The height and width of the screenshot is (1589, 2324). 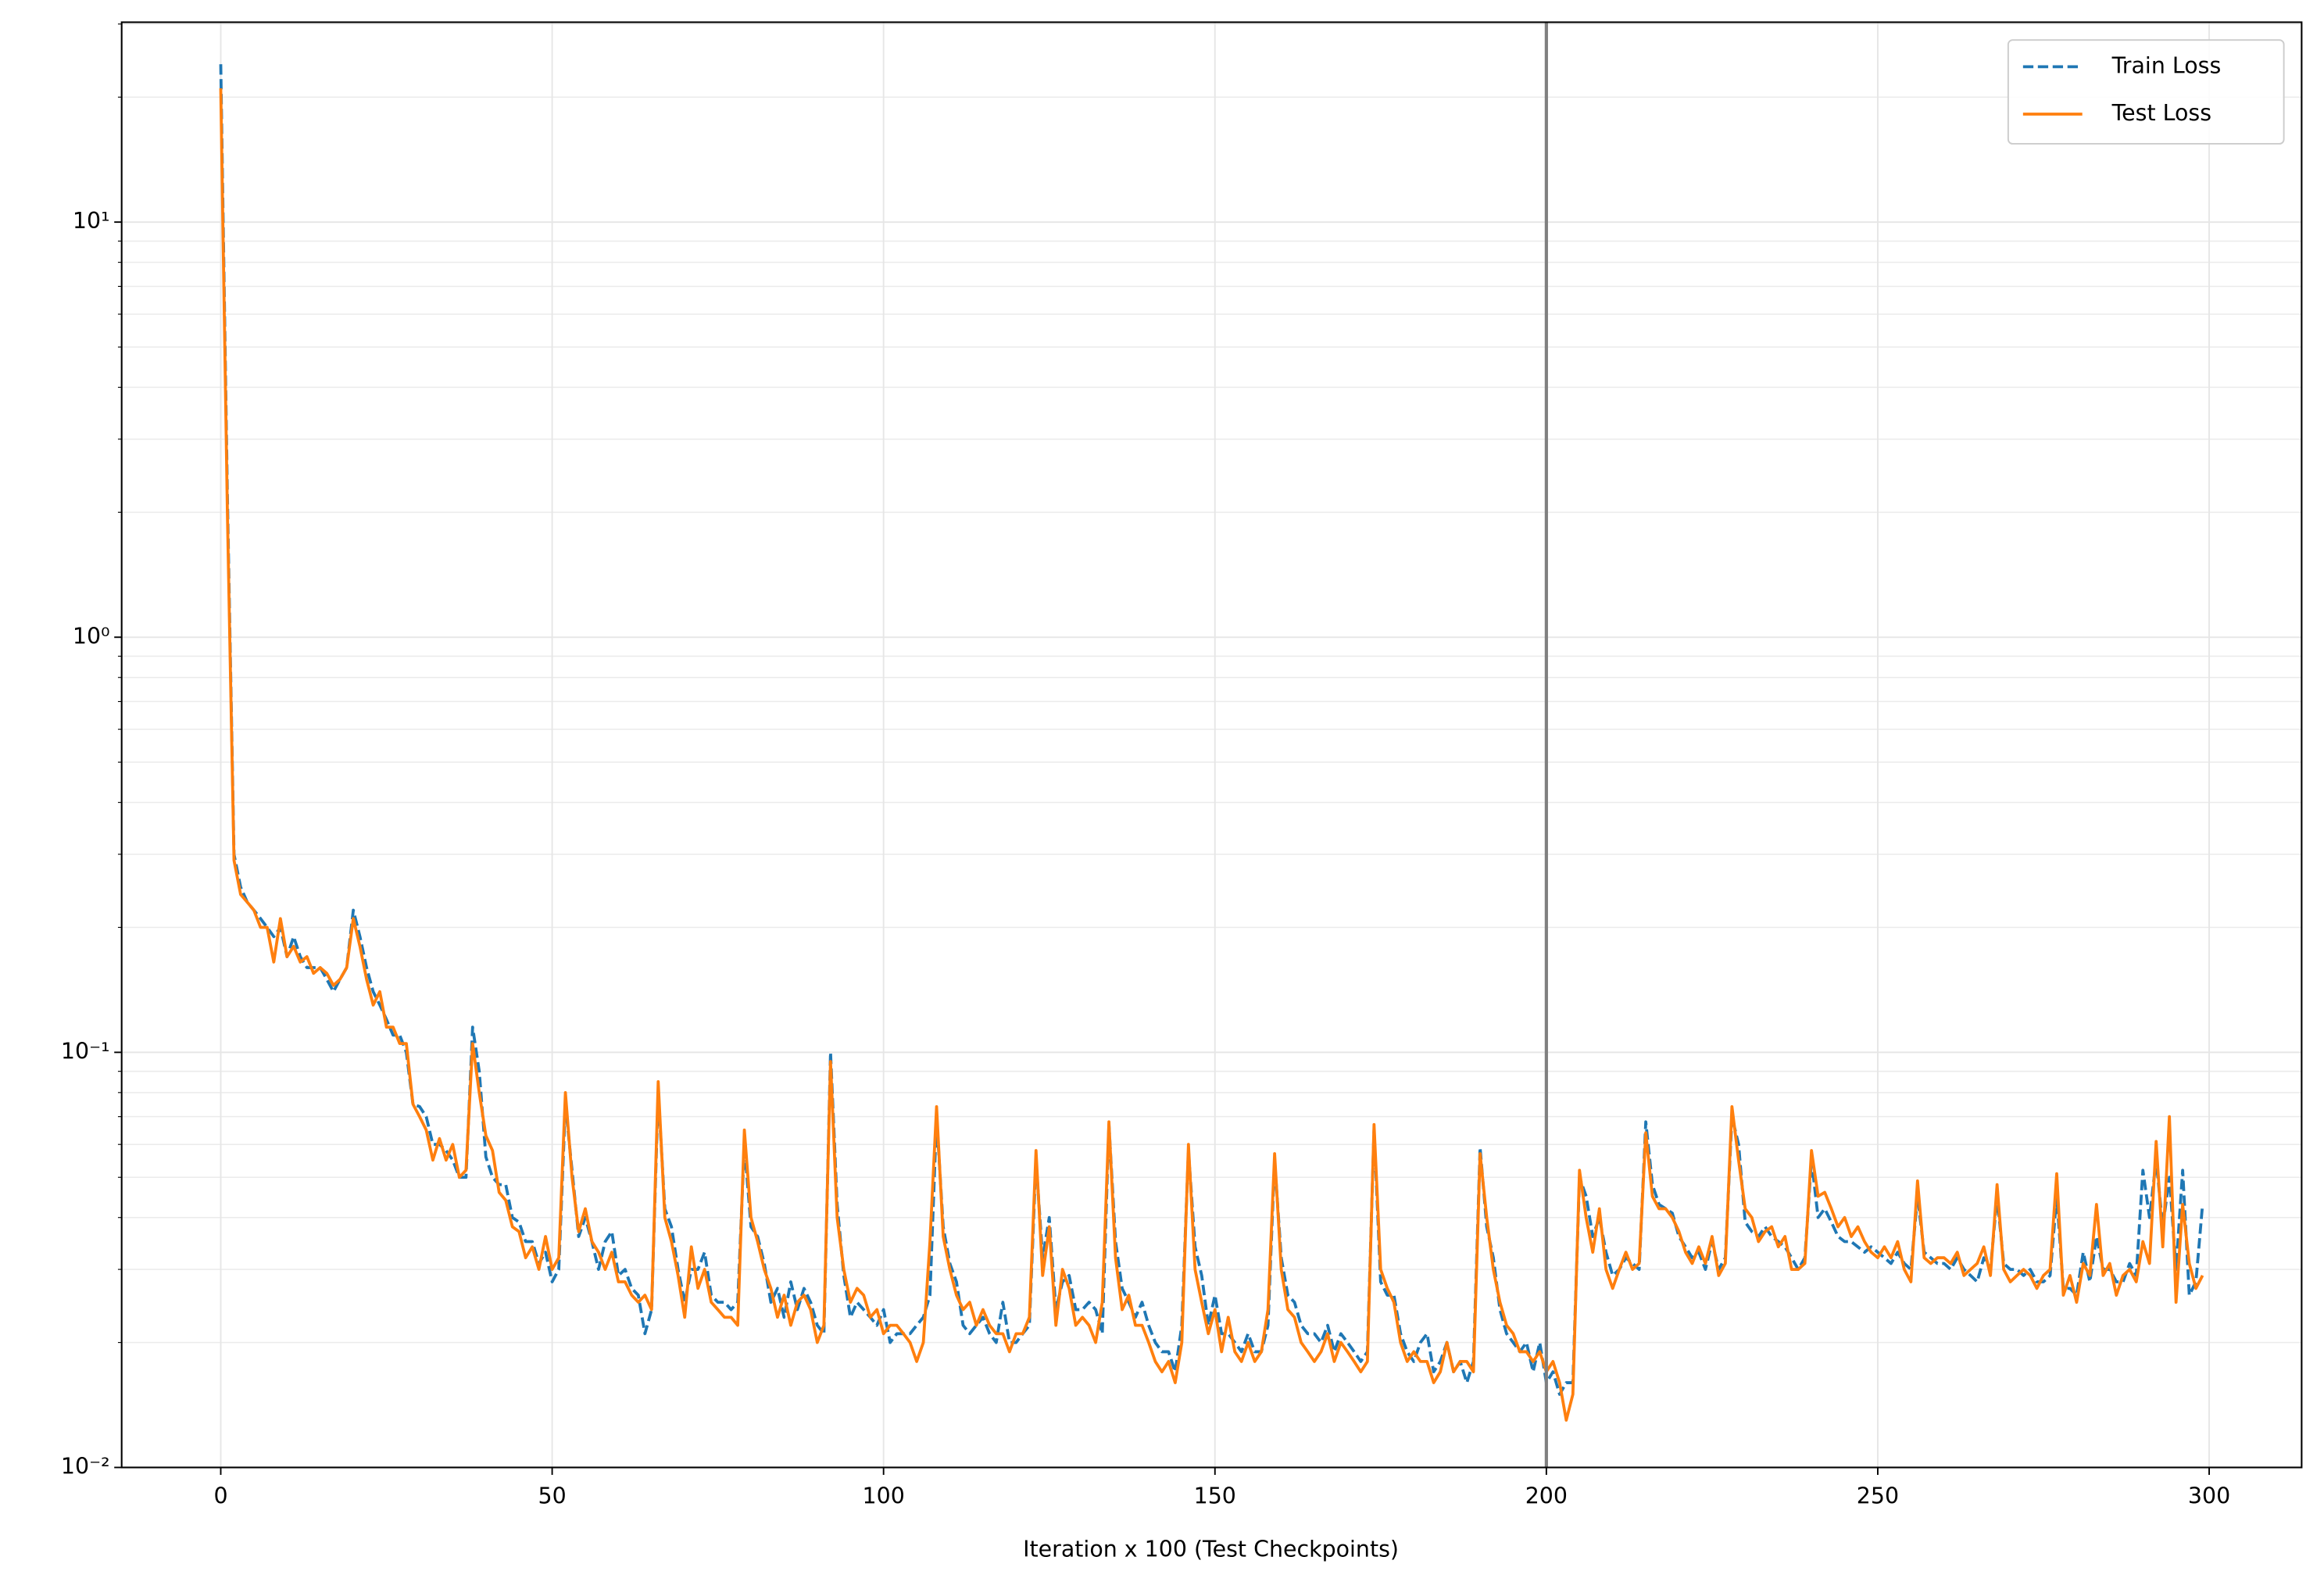 What do you see at coordinates (220, 1496) in the screenshot?
I see `x-tick-label: 0` at bounding box center [220, 1496].